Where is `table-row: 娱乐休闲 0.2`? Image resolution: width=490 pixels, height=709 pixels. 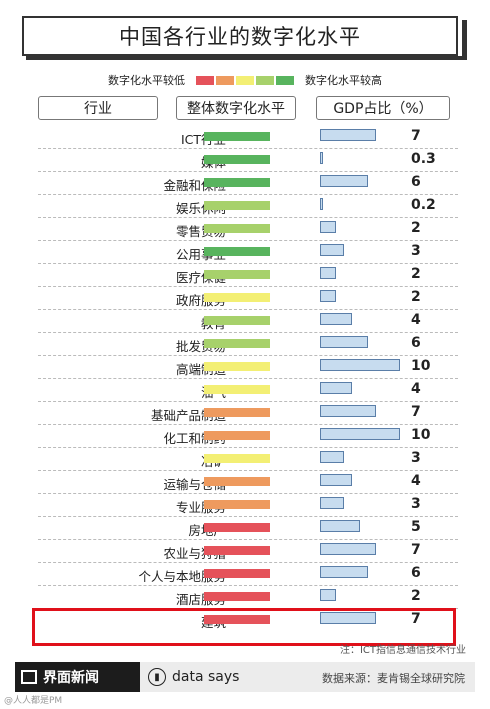
table-row: 娱乐休闲 0.2 is located at coordinates (248, 206).